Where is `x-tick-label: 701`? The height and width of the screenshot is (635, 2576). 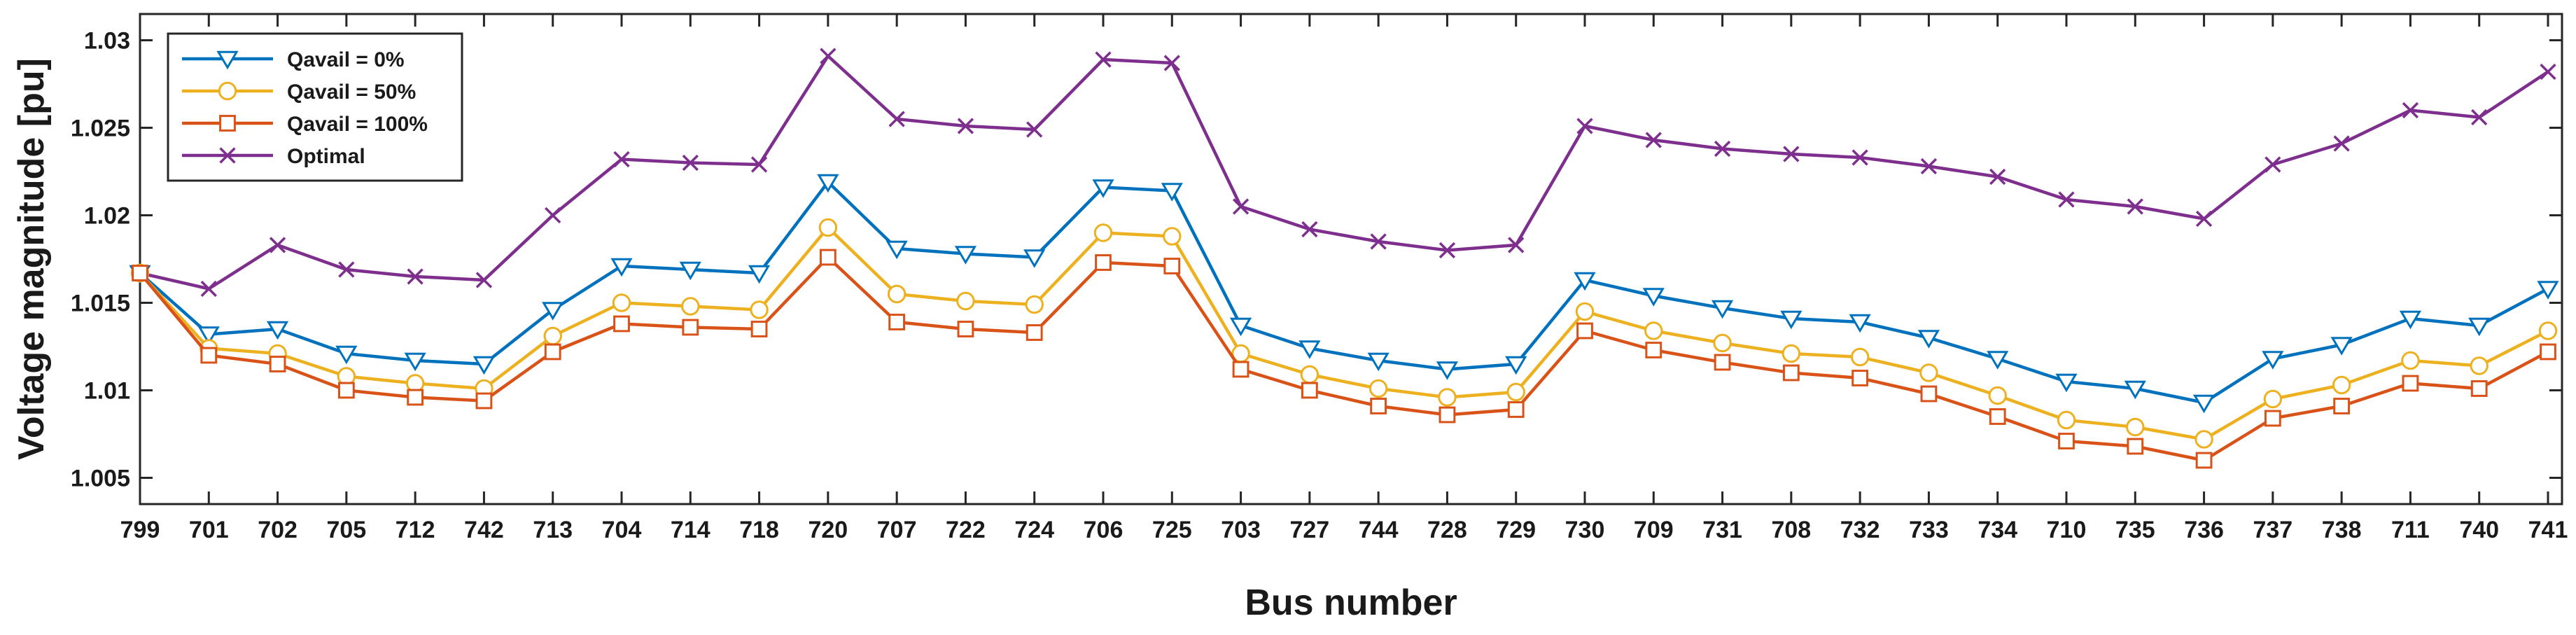
x-tick-label: 701 is located at coordinates (209, 530).